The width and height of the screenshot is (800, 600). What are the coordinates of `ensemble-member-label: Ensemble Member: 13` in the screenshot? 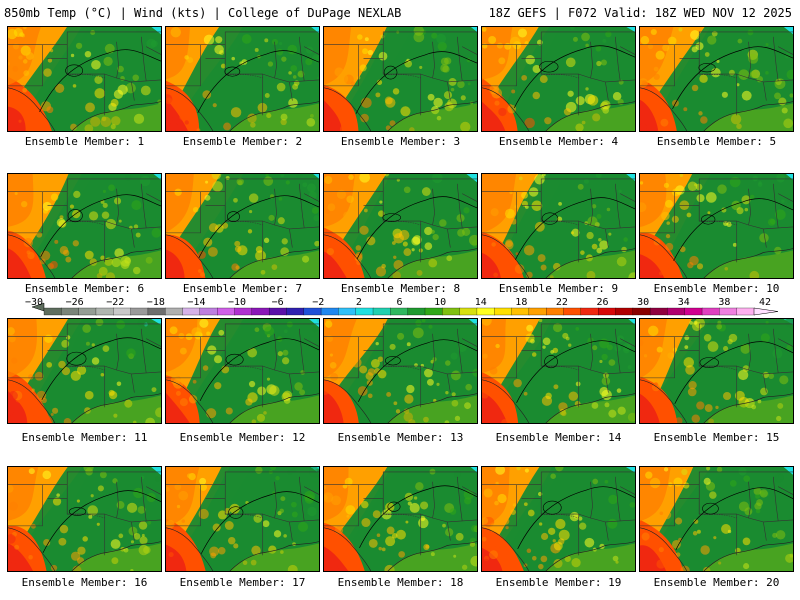 It's located at (400, 437).